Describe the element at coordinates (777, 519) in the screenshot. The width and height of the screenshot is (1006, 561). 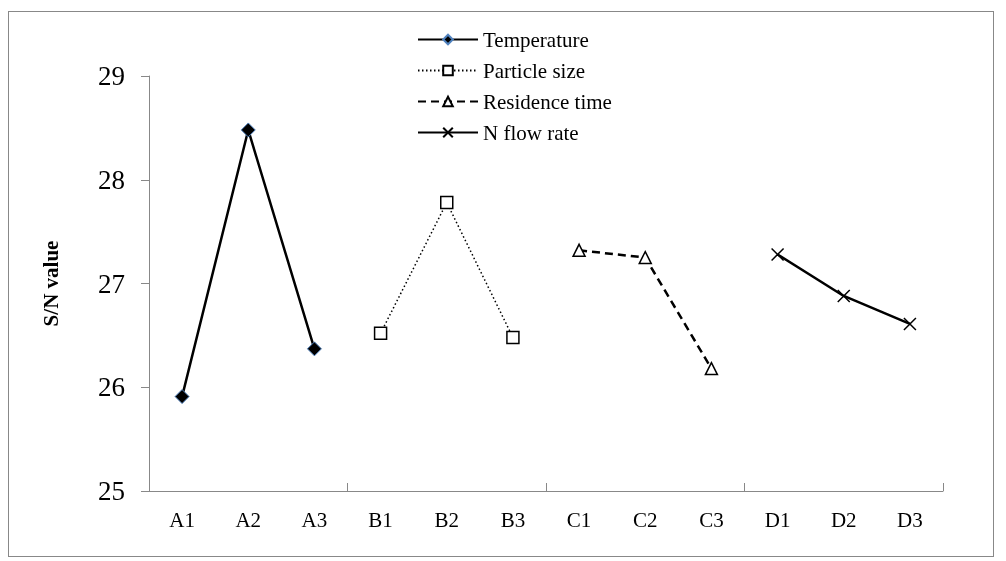
I see `x-tick-label: D1` at that location.